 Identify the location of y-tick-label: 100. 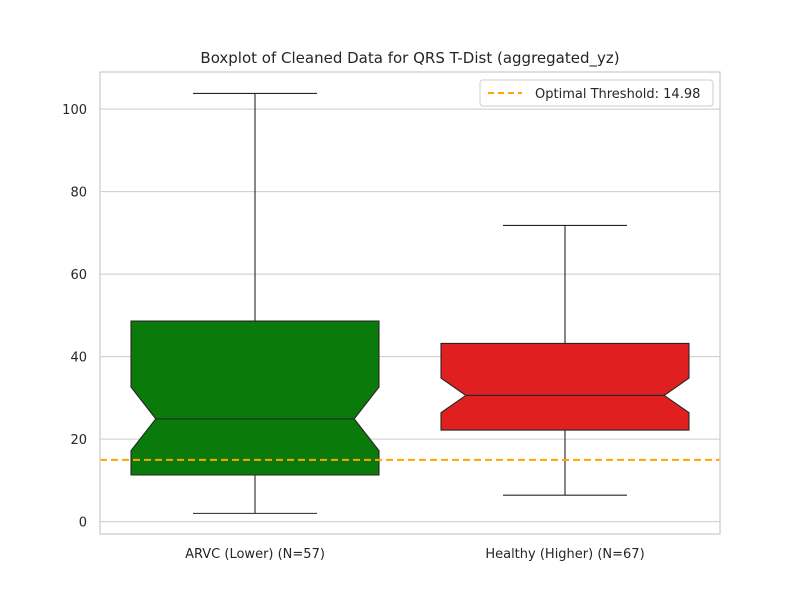
(74, 110).